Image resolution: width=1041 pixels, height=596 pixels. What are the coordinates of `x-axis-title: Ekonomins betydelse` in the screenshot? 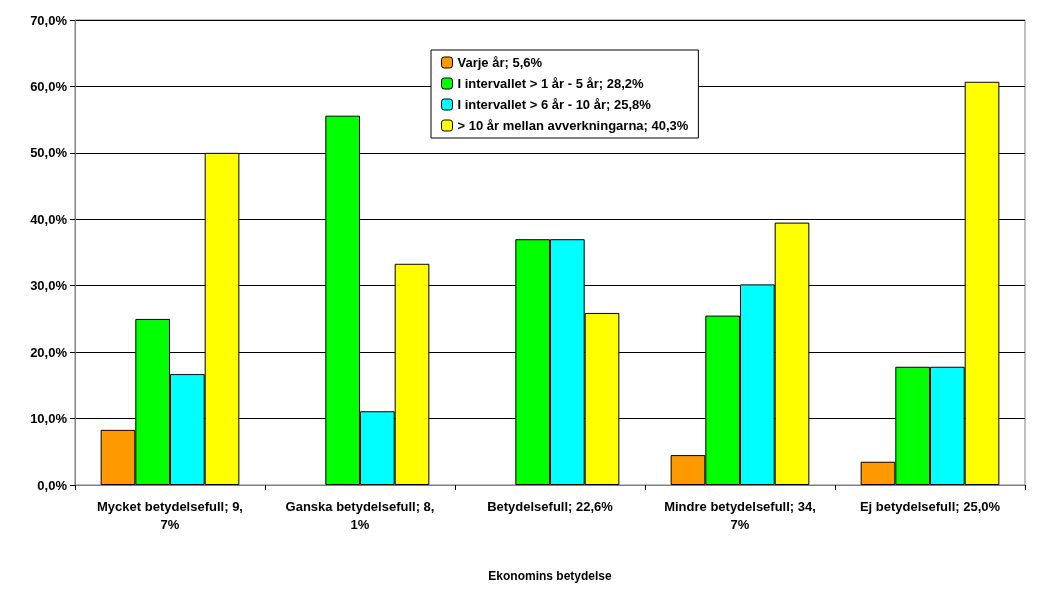 It's located at (550, 576).